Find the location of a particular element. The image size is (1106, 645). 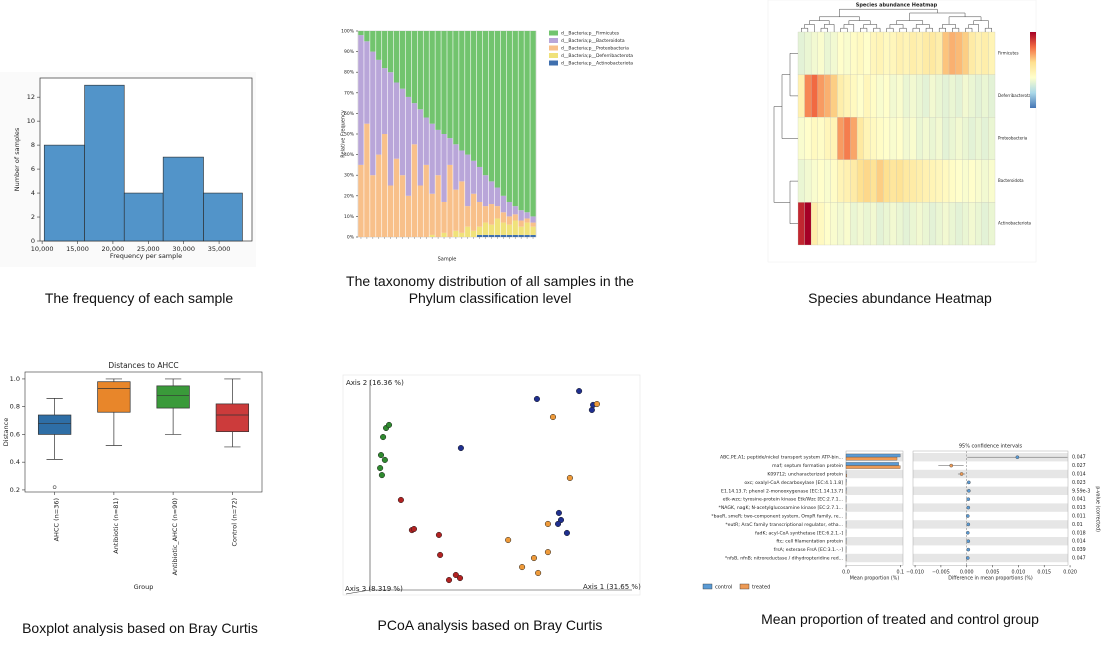

legend-label: d__Bacteria;p__Proteobacteria is located at coordinates (595, 49).